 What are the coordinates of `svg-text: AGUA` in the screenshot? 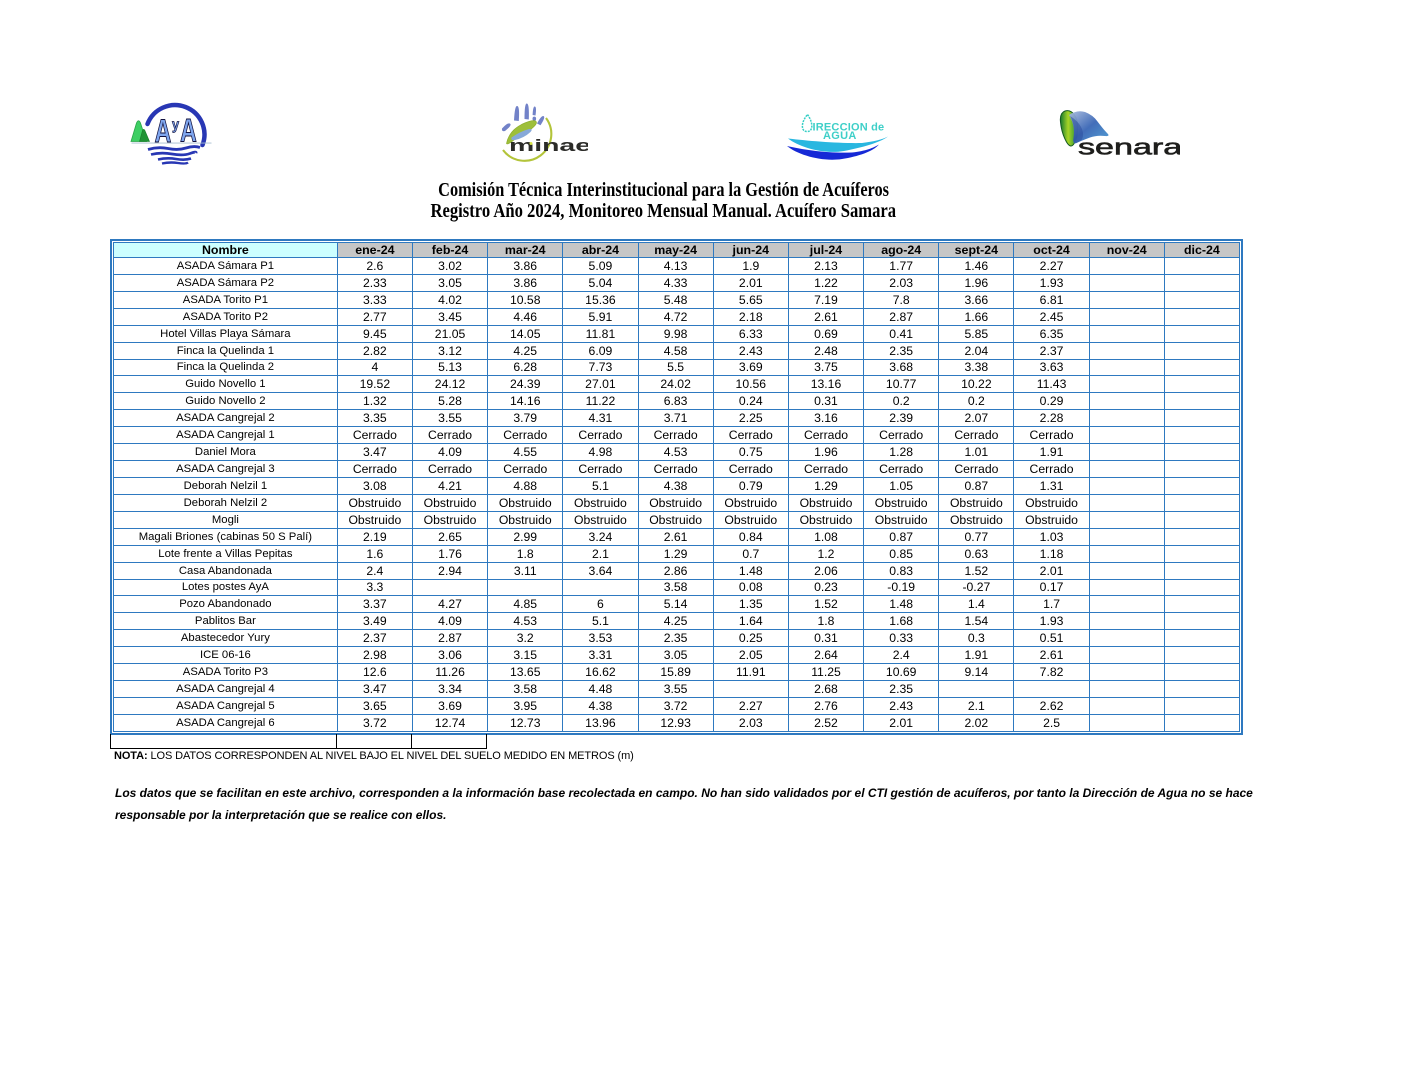 It's located at (840, 136).